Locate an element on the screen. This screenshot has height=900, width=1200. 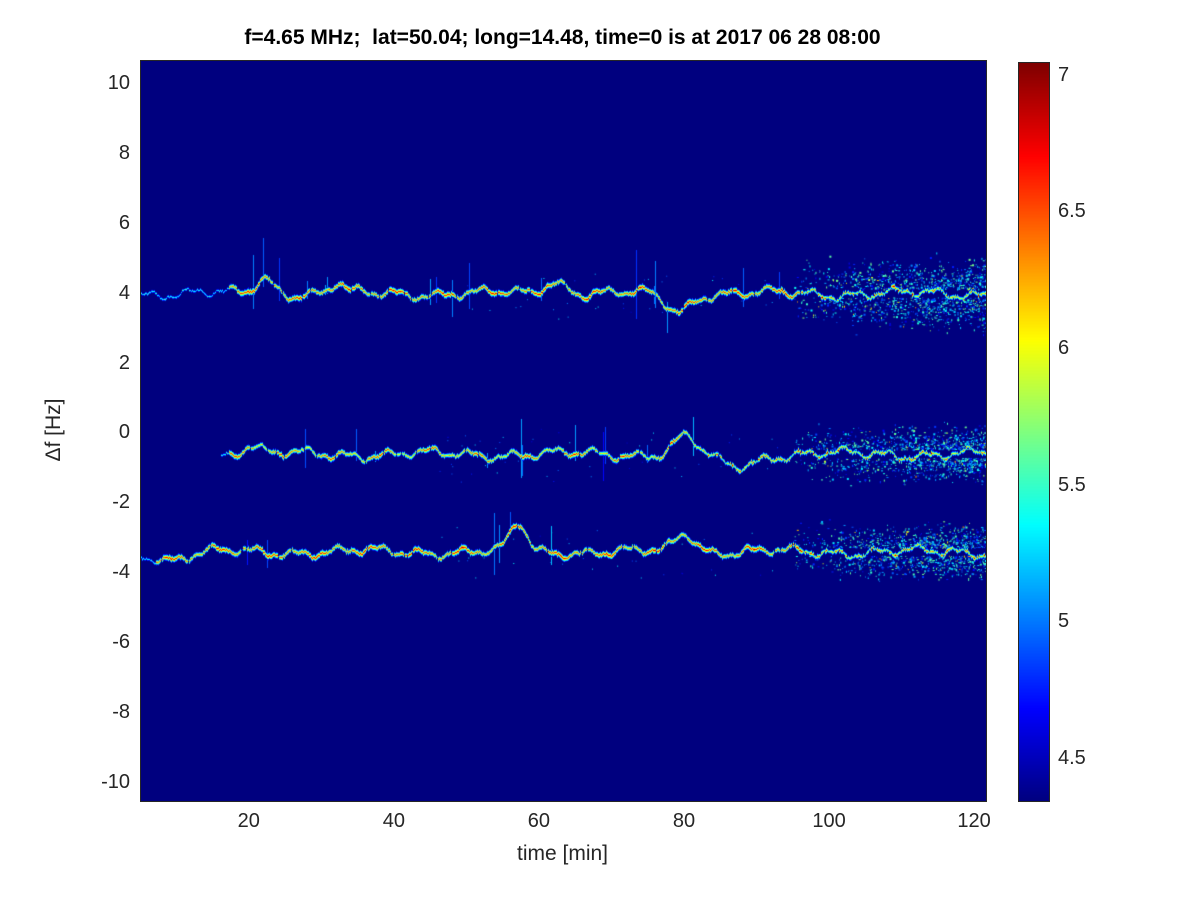
y-tick-label: -2 is located at coordinates (121, 502).